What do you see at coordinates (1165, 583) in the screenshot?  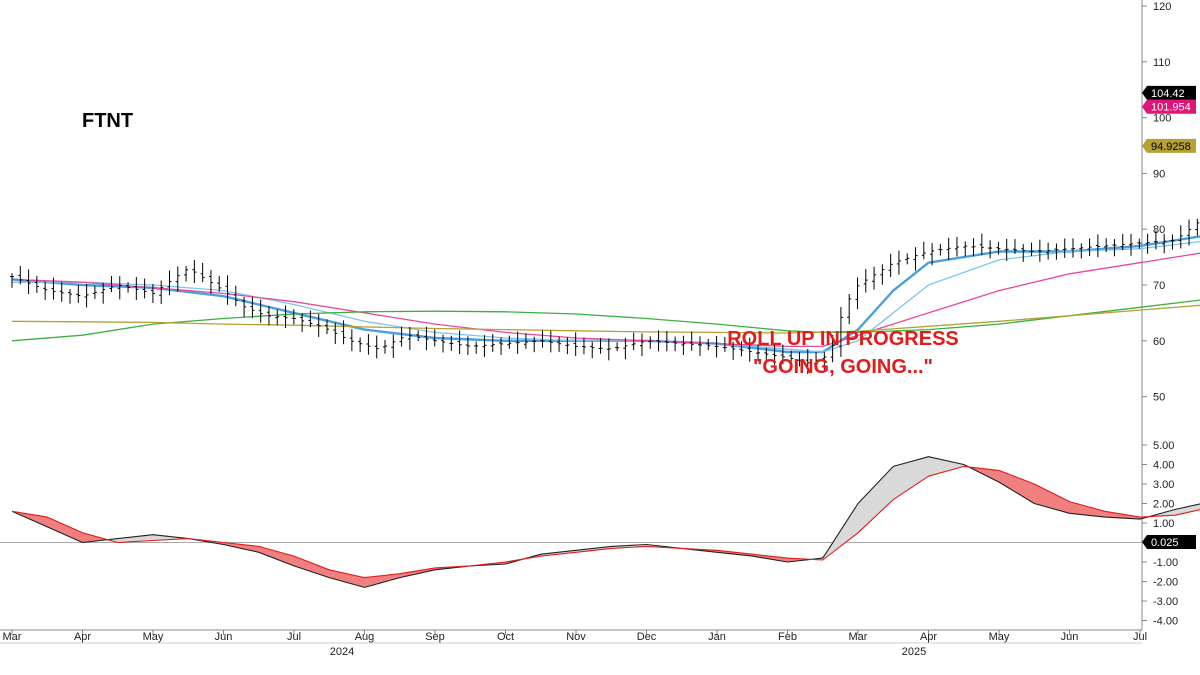 I see `oscillator-tick-label: -2.00` at bounding box center [1165, 583].